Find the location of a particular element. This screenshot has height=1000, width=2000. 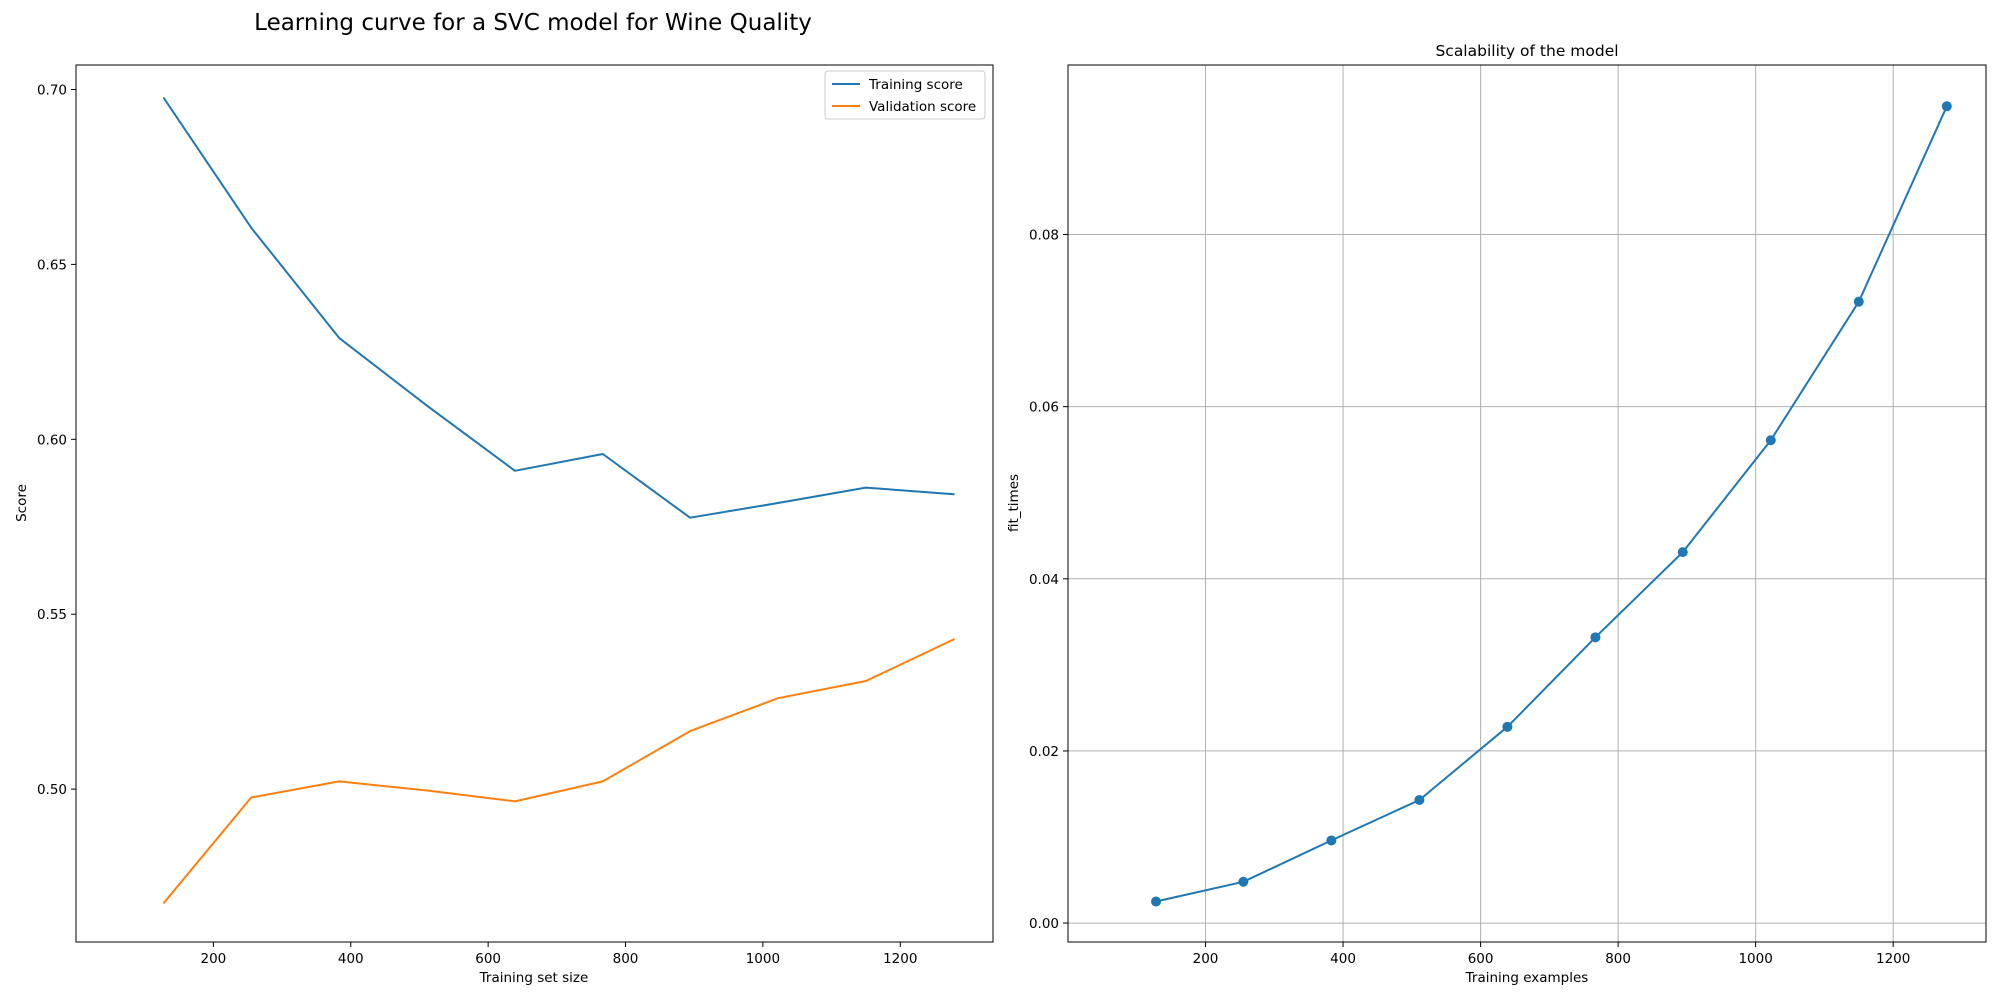

learning-curve-series-validation-score-line is located at coordinates (558, 771).